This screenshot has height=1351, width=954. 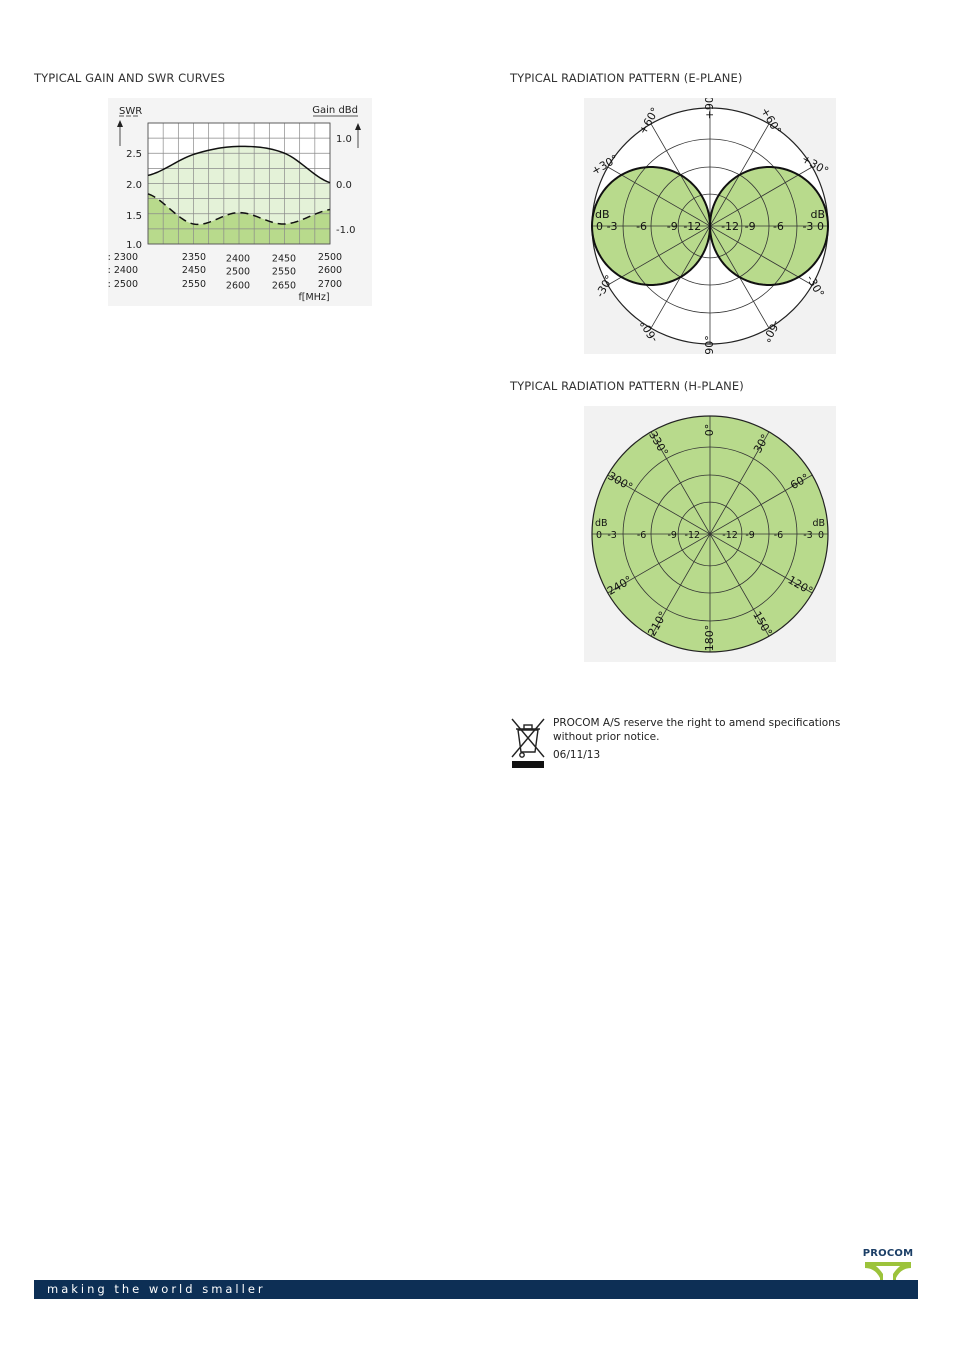 What do you see at coordinates (888, 1253) in the screenshot?
I see `brand-name: PROCOM` at bounding box center [888, 1253].